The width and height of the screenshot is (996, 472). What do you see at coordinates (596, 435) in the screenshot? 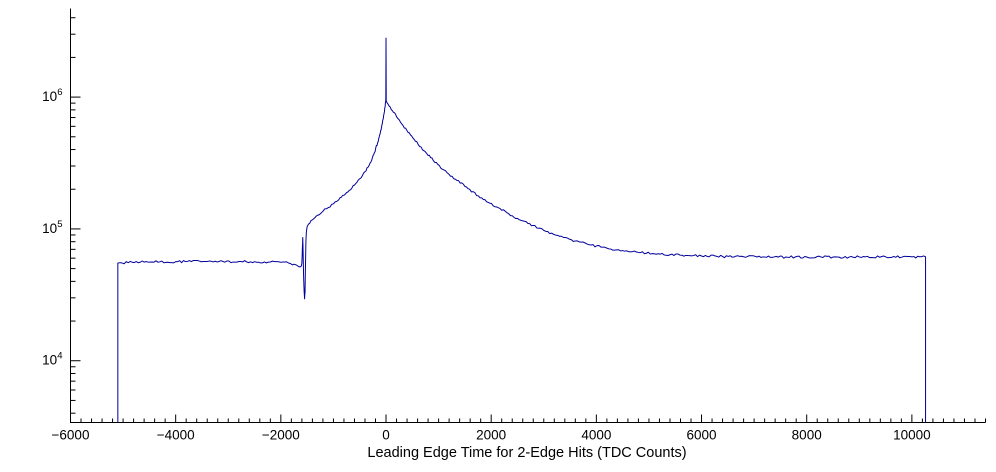
I see `svg-text: 4000` at bounding box center [596, 435].